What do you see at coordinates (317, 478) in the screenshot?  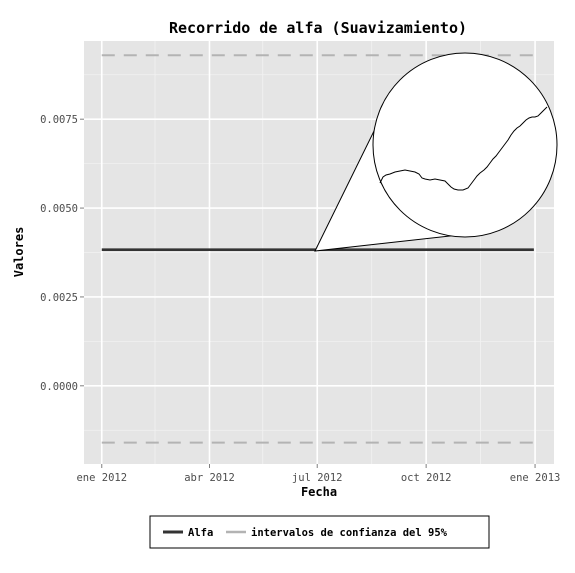 I see `x-tick-label: jul 2012` at bounding box center [317, 478].